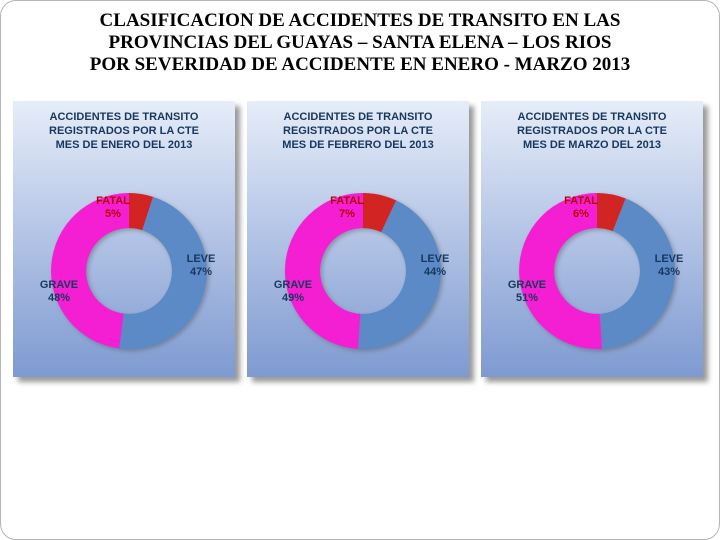  I want to click on label-leve: LEVE 43%, so click(669, 266).